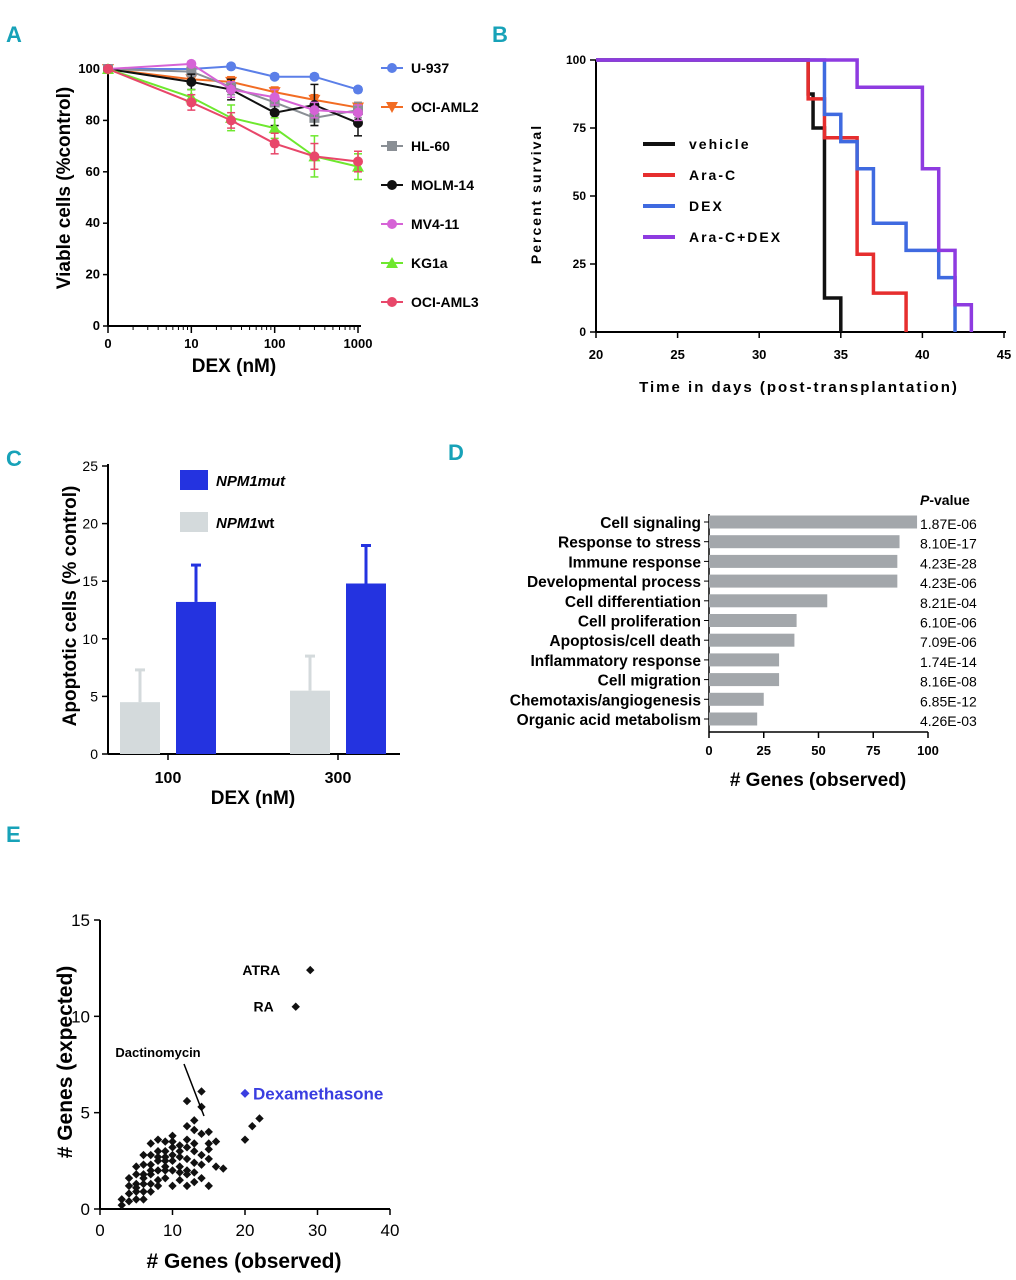 Image resolution: width=1016 pixels, height=1280 pixels. I want to click on d-row-immune-response: Immune response 4.23E-28, so click(772, 562).